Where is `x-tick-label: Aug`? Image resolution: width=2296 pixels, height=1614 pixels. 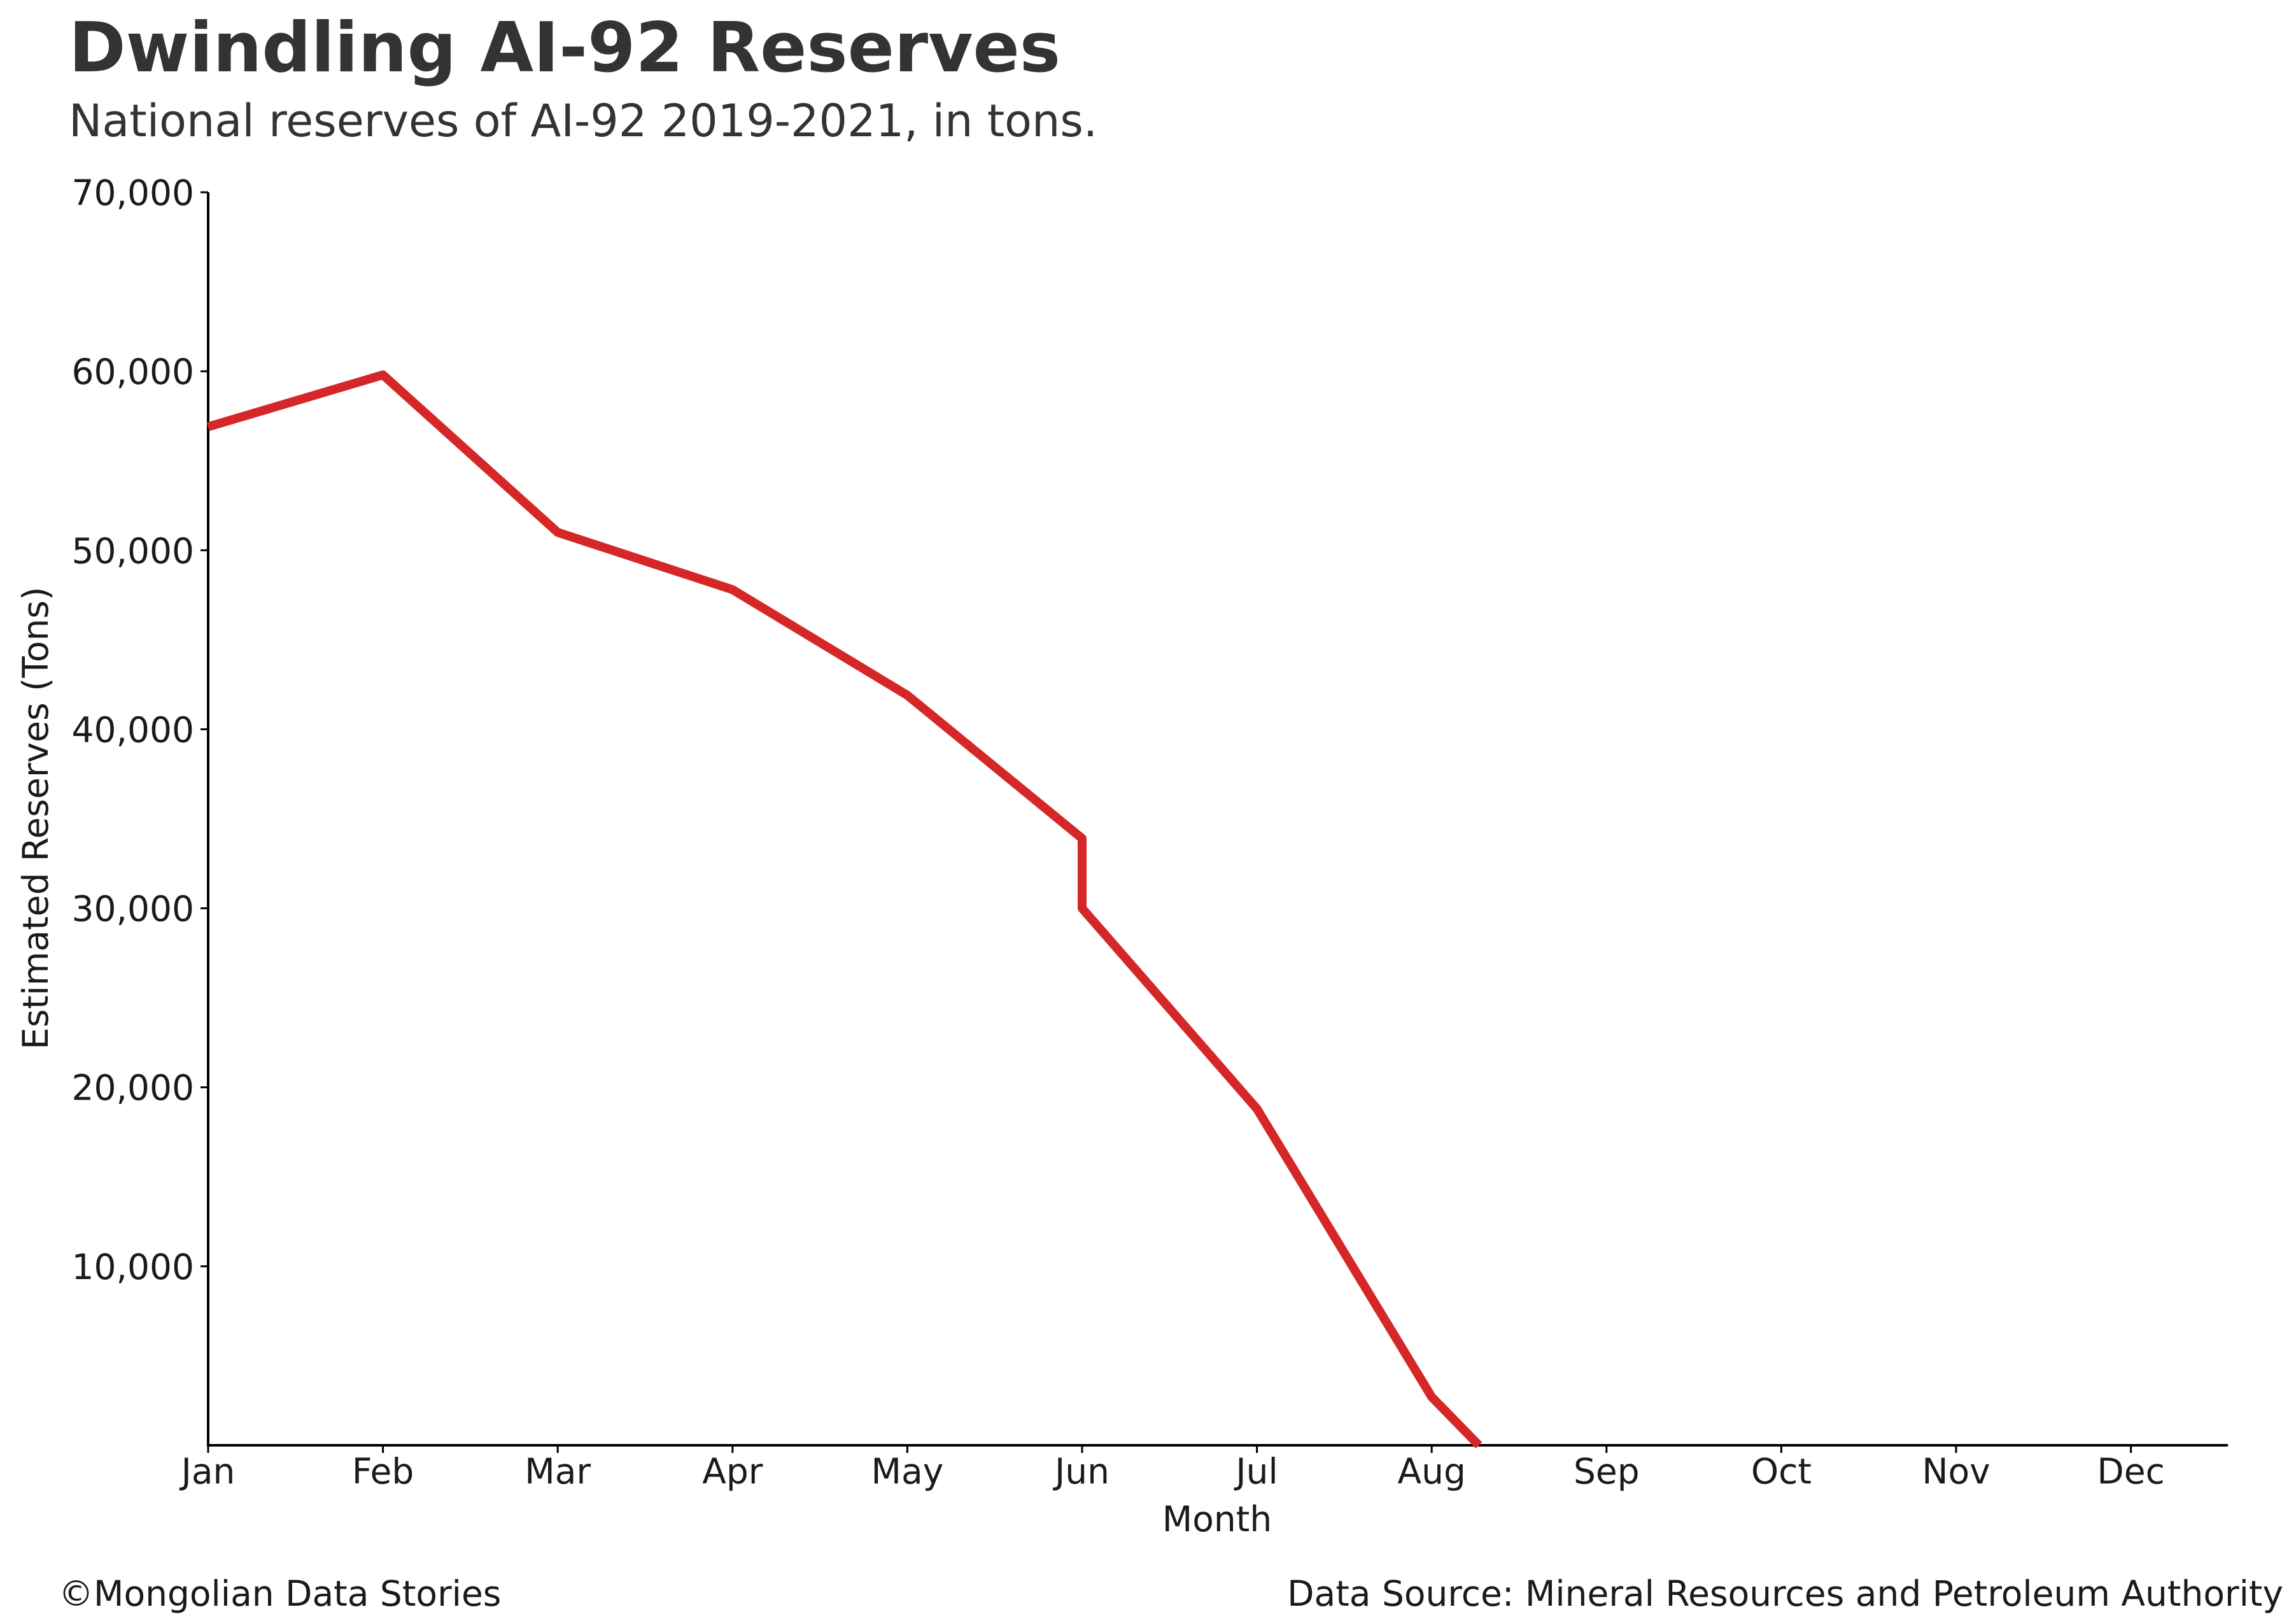
x-tick-label: Aug is located at coordinates (1431, 1471).